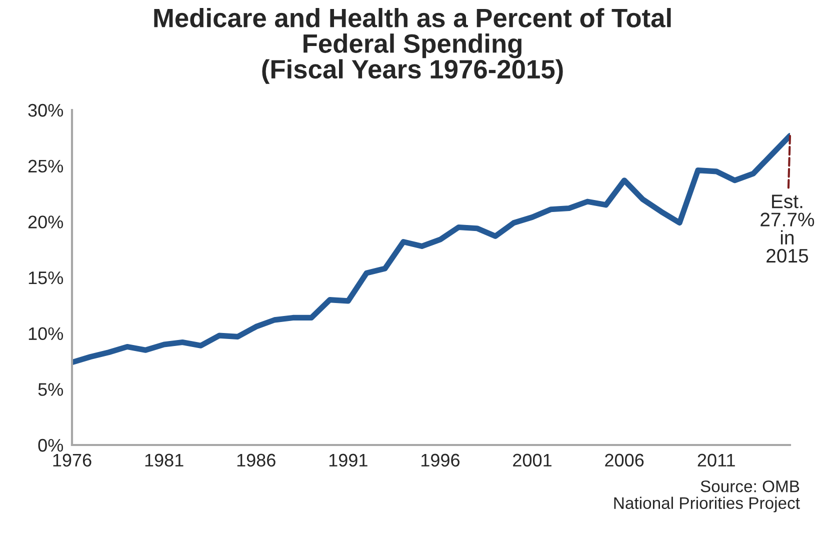 This screenshot has height=535, width=825. Describe the element at coordinates (46, 278) in the screenshot. I see `y-tick-label: 15%` at that location.